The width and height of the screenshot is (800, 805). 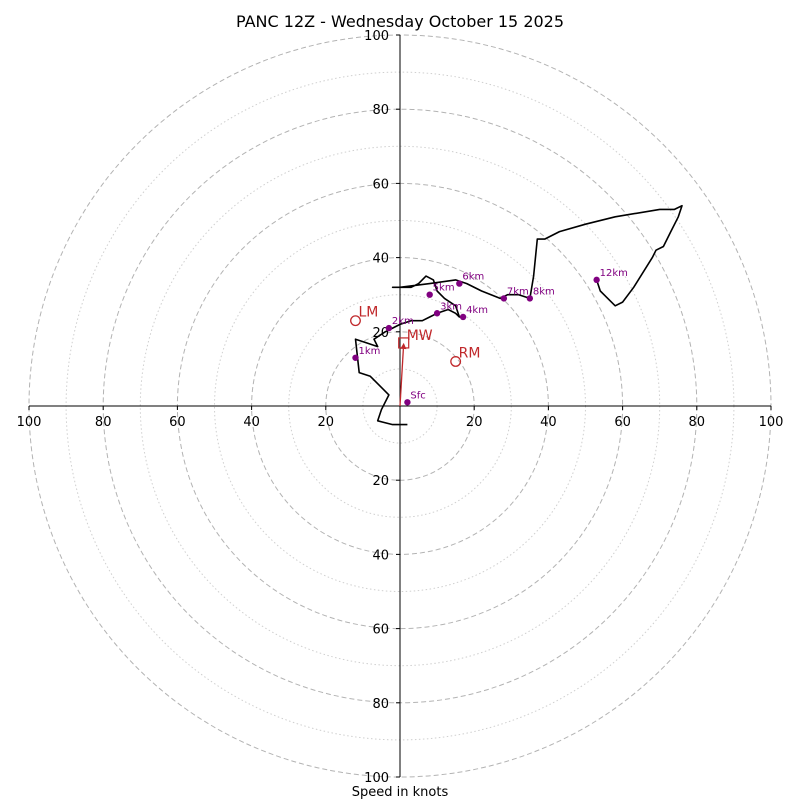 I want to click on left-mover-label: LM, so click(x=368, y=313).